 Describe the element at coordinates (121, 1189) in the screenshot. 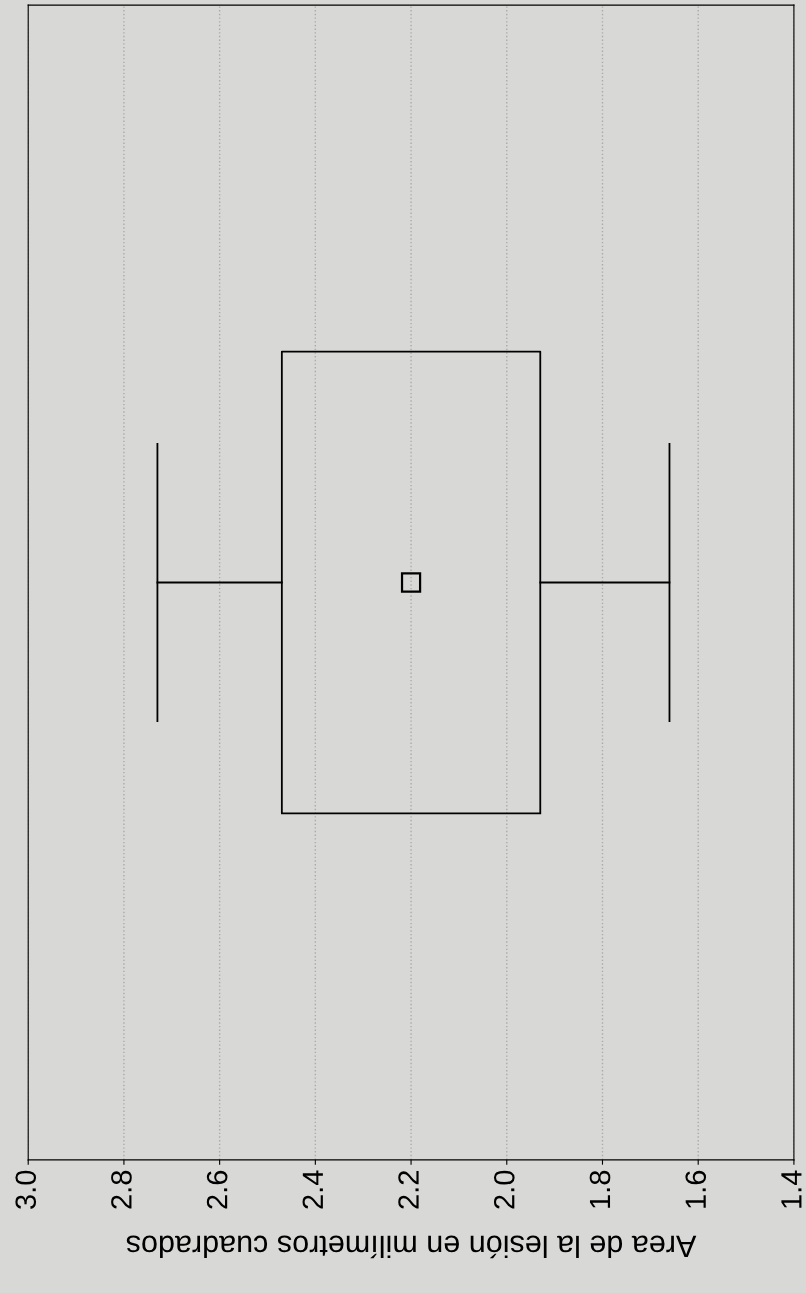

I see `x-tick-label: 2.8` at that location.